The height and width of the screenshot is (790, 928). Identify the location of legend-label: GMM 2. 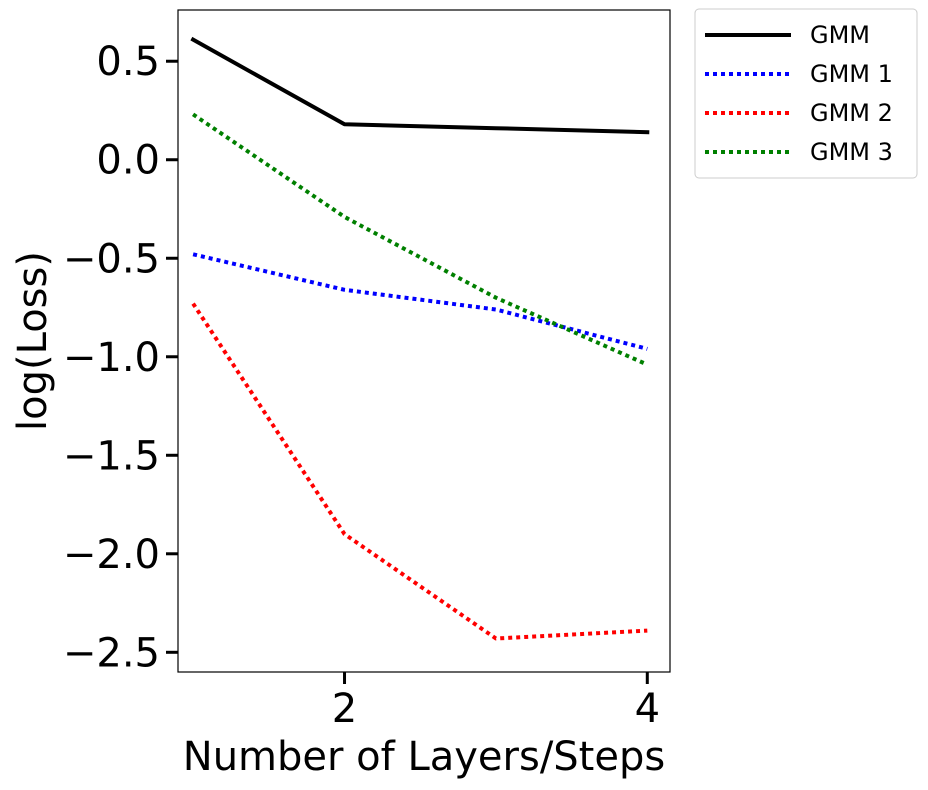
(851, 113).